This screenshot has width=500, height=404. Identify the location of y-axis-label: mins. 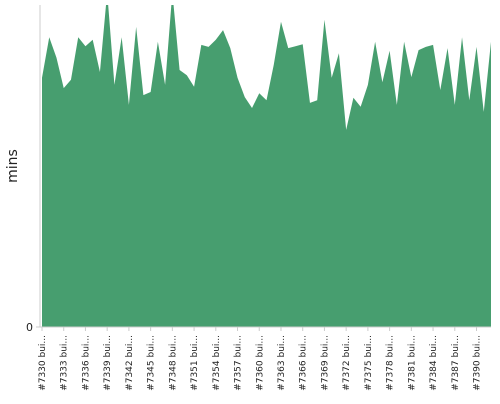
(13, 166).